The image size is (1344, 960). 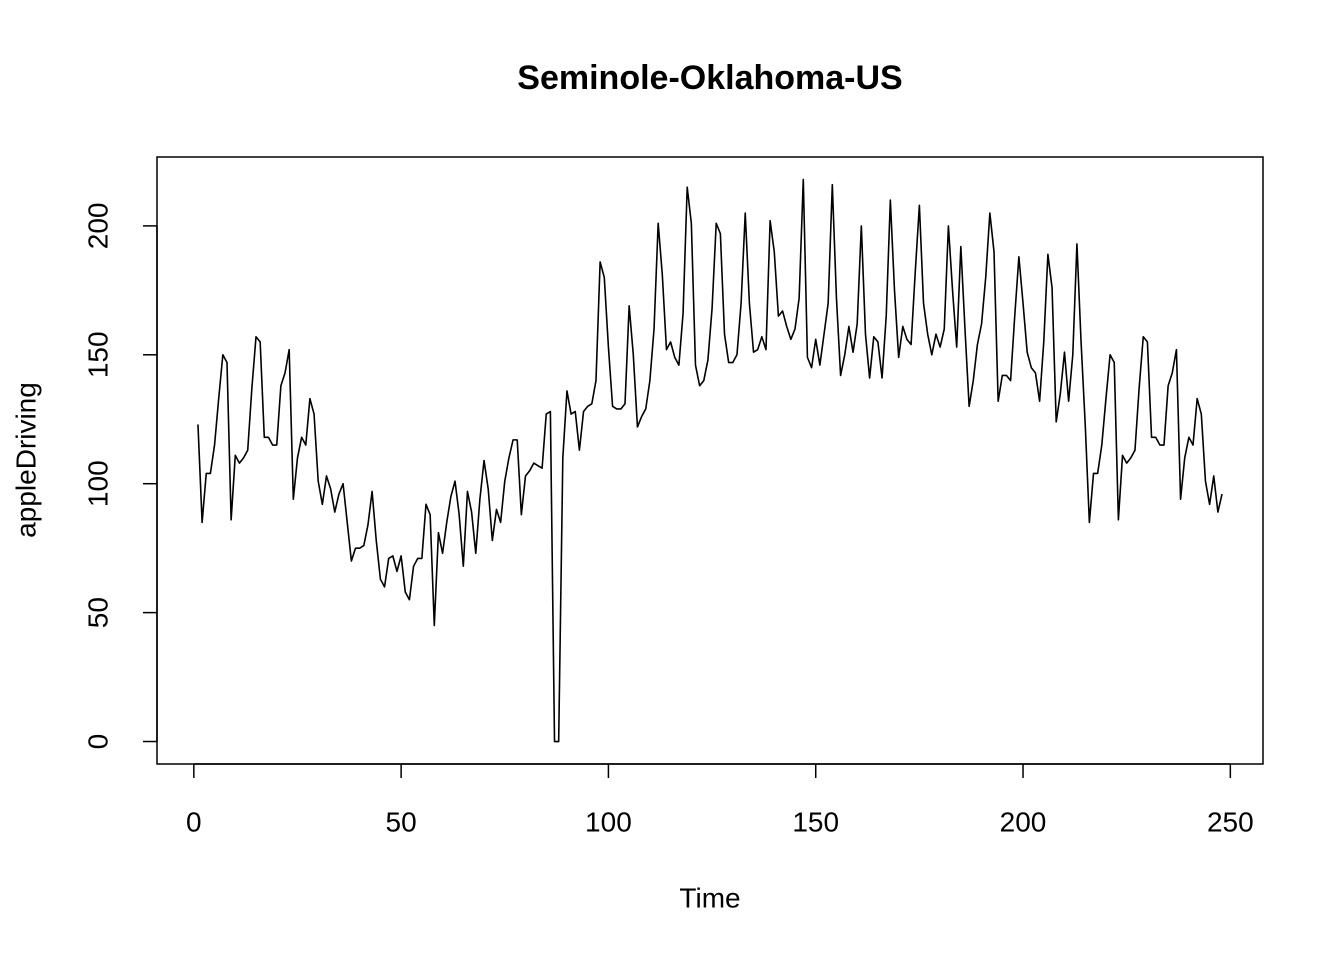 I want to click on x-tick-label: 100, so click(x=608, y=821).